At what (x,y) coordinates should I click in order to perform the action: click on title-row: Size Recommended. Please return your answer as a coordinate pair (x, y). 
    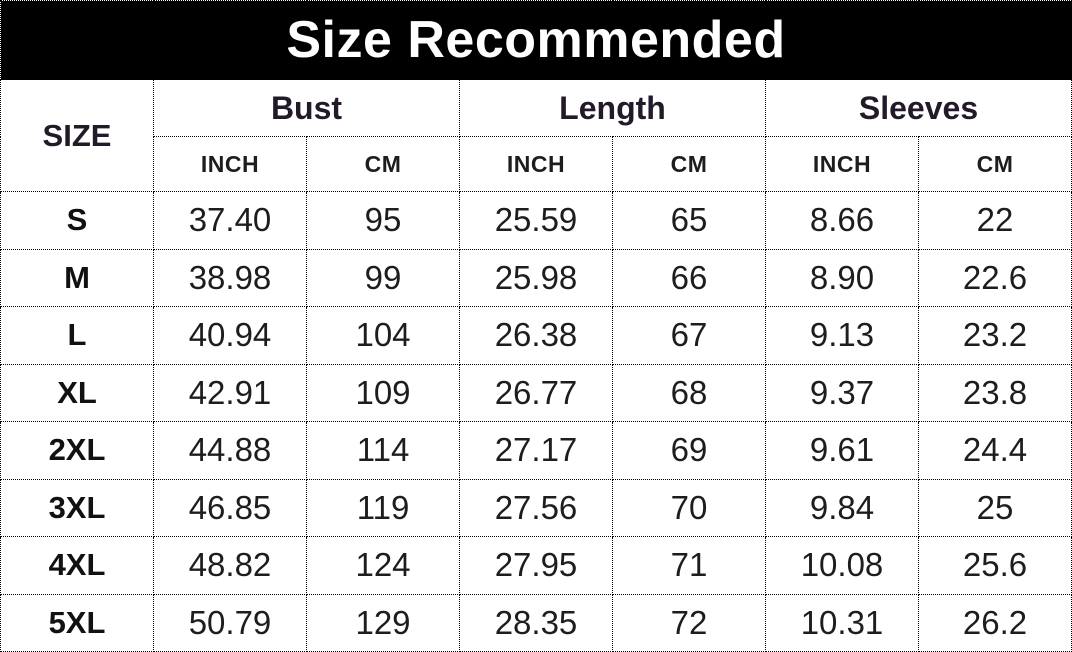
    Looking at the image, I should click on (536, 40).